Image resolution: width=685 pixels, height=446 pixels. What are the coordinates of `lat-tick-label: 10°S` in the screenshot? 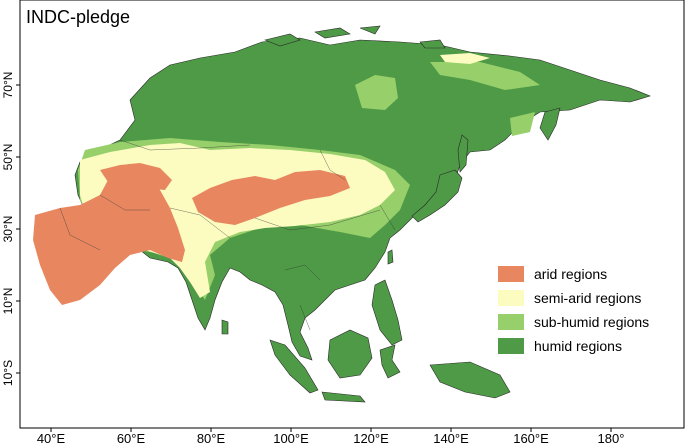 It's located at (8, 373).